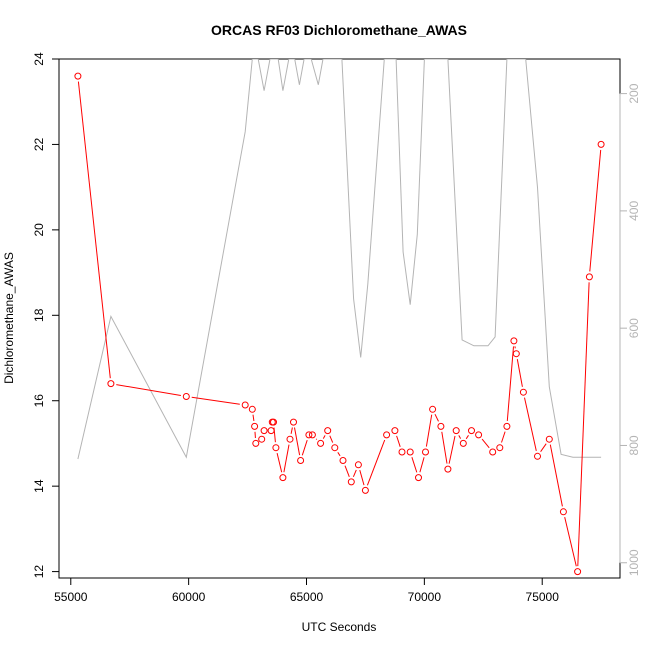  I want to click on x-tick-label: 70000, so click(425, 597).